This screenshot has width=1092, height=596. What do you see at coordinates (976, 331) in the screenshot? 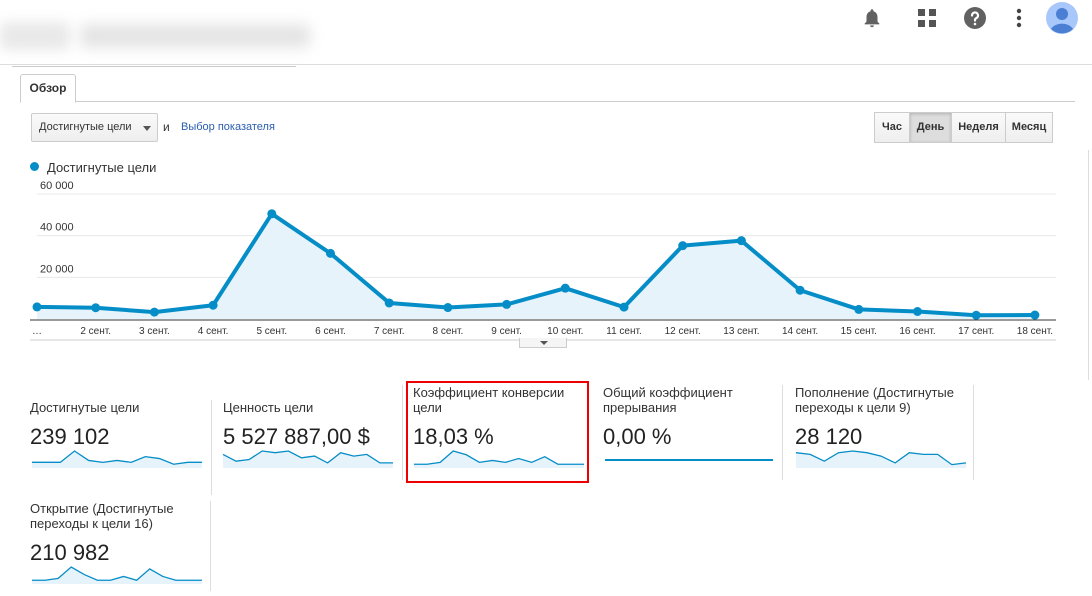
I see `x-tick-label: 17 сент.` at bounding box center [976, 331].